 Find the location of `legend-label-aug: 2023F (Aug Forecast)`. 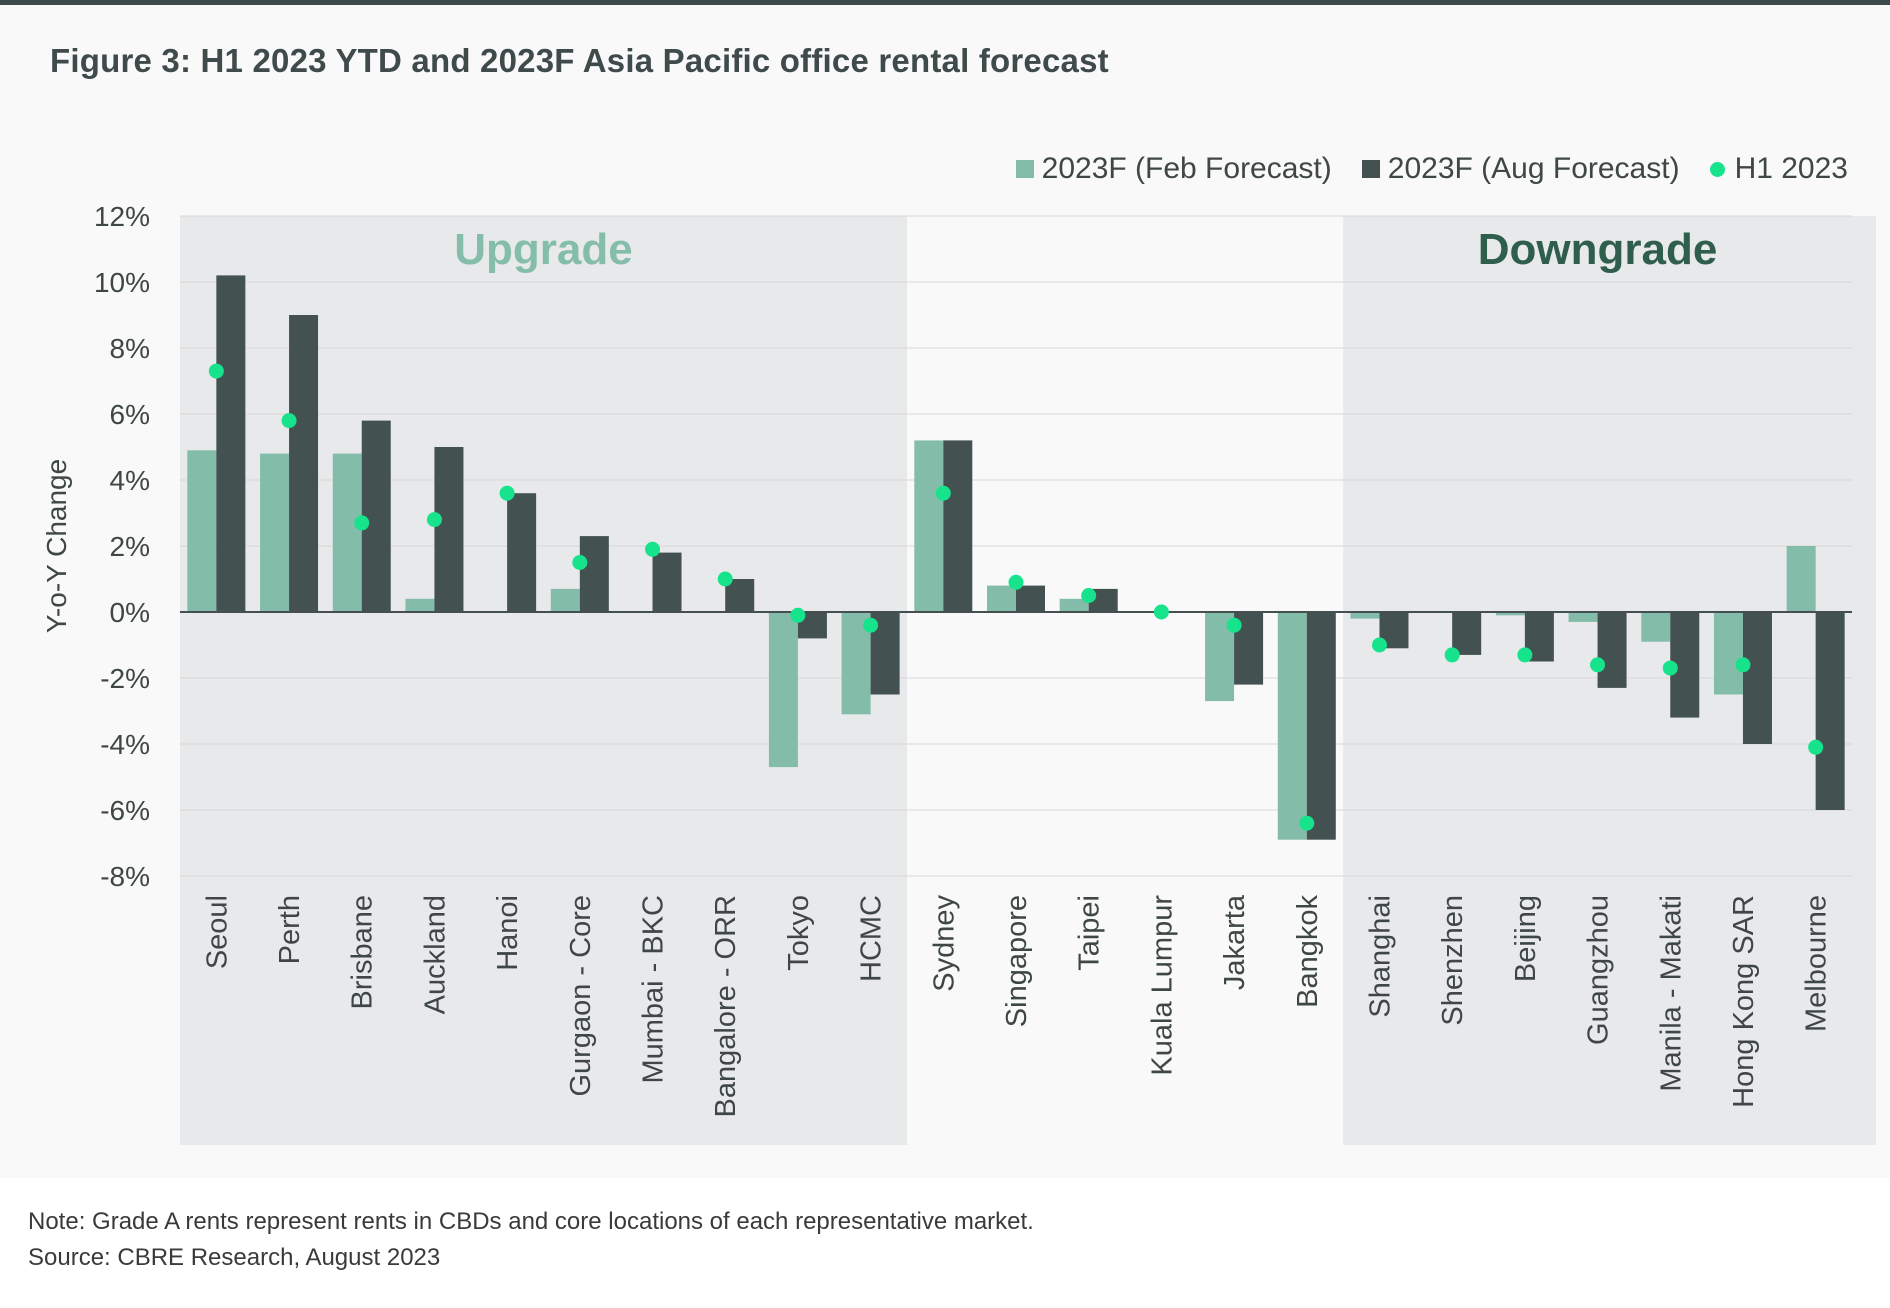

legend-label-aug: 2023F (Aug Forecast) is located at coordinates (1533, 168).